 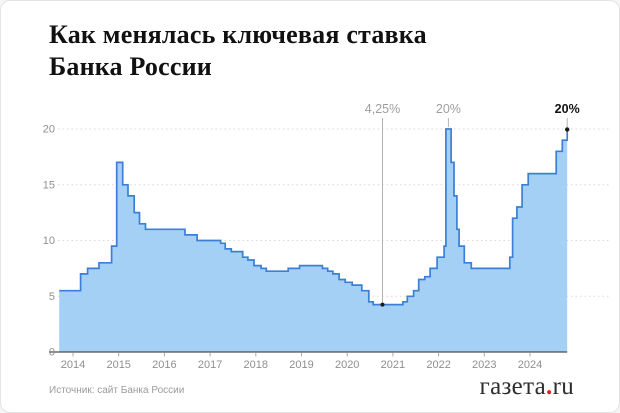 I want to click on x-axis-label-2018: 2018, so click(x=256, y=365).